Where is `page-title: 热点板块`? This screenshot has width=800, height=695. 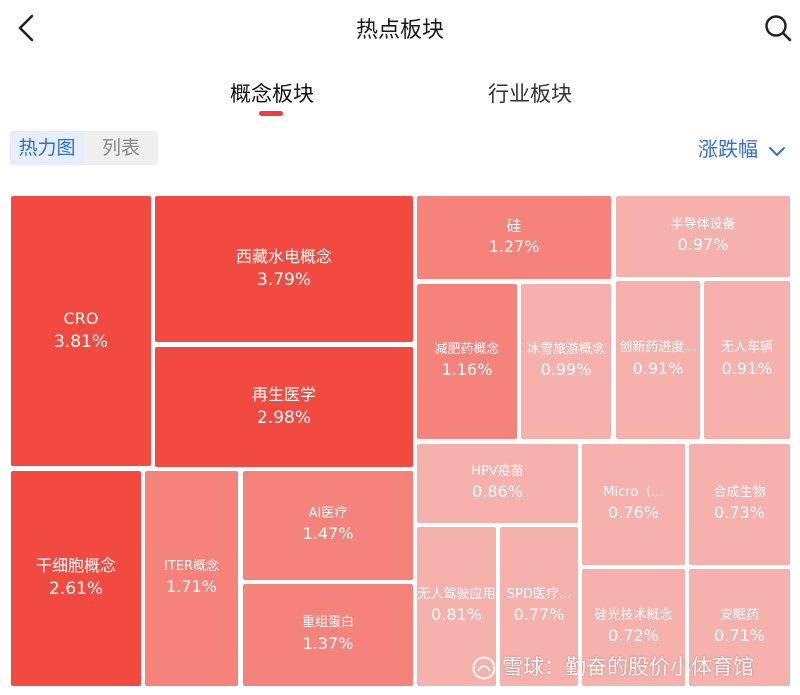 page-title: 热点板块 is located at coordinates (399, 30).